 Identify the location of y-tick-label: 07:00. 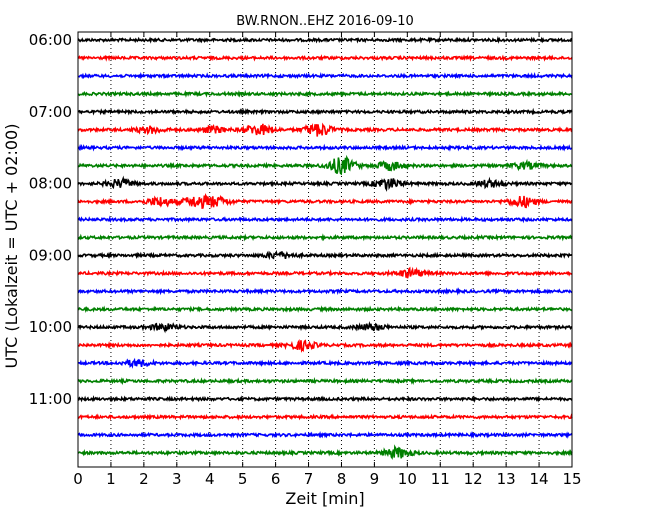
(50, 112).